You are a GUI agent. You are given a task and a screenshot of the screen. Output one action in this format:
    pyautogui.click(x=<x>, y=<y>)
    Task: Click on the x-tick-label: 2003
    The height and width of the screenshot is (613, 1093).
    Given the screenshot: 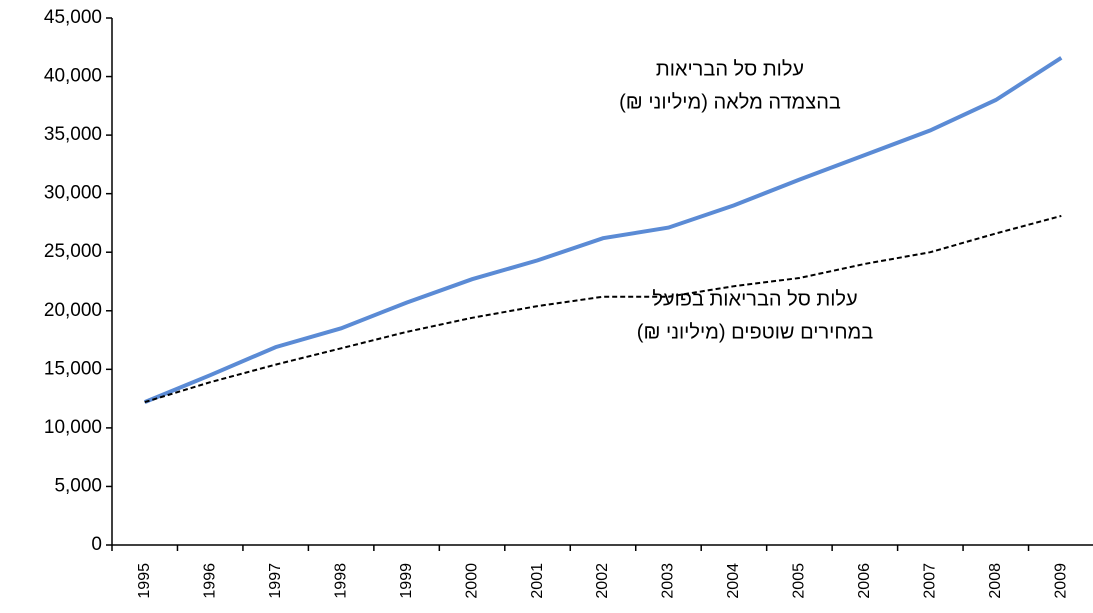 What is the action you would take?
    pyautogui.click(x=668, y=581)
    